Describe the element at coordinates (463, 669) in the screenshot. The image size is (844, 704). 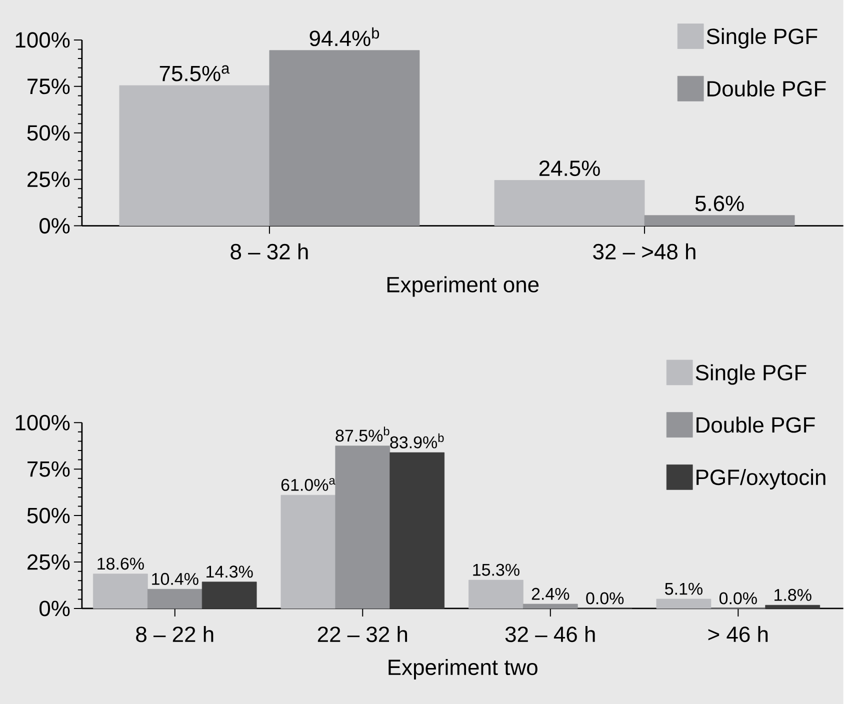
I see `x-axis-title: Experiment two` at that location.